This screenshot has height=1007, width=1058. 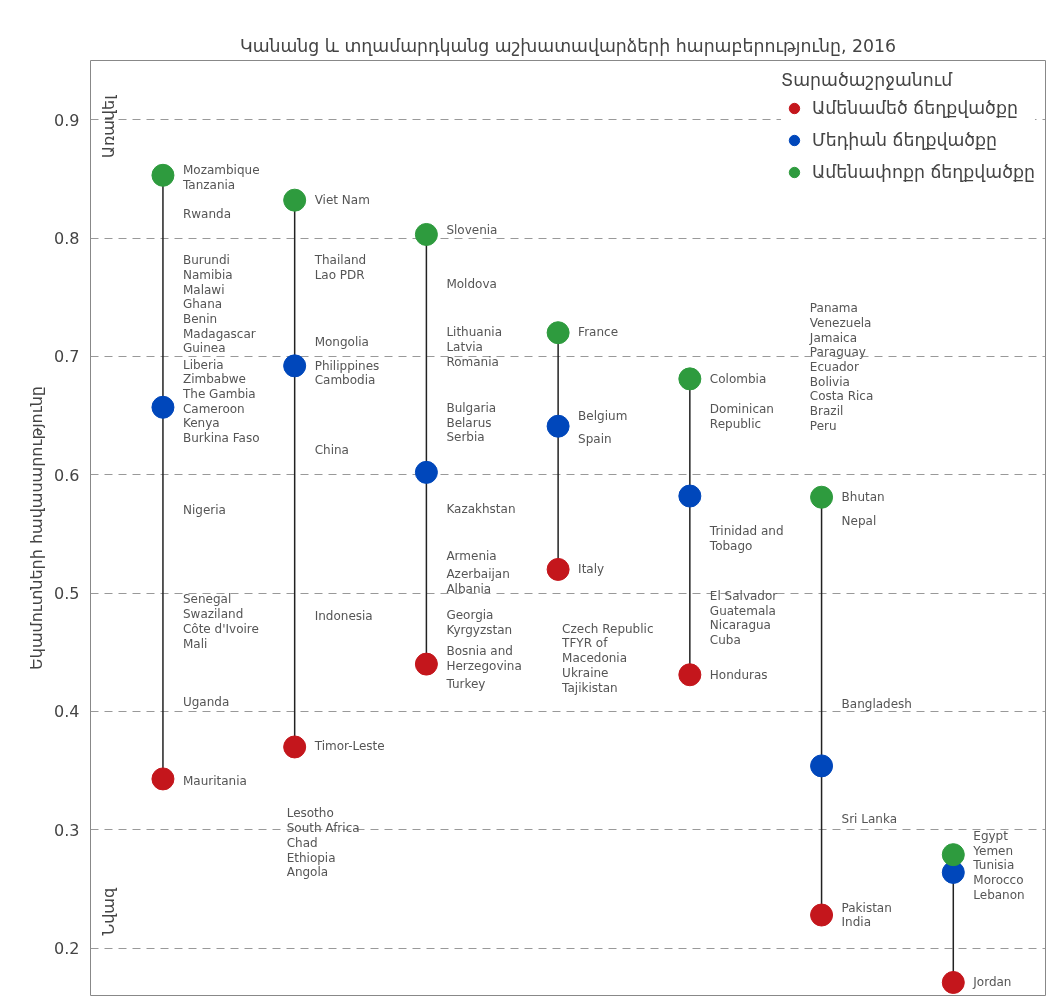 I want to click on annotation: Առավել, so click(x=108, y=126).